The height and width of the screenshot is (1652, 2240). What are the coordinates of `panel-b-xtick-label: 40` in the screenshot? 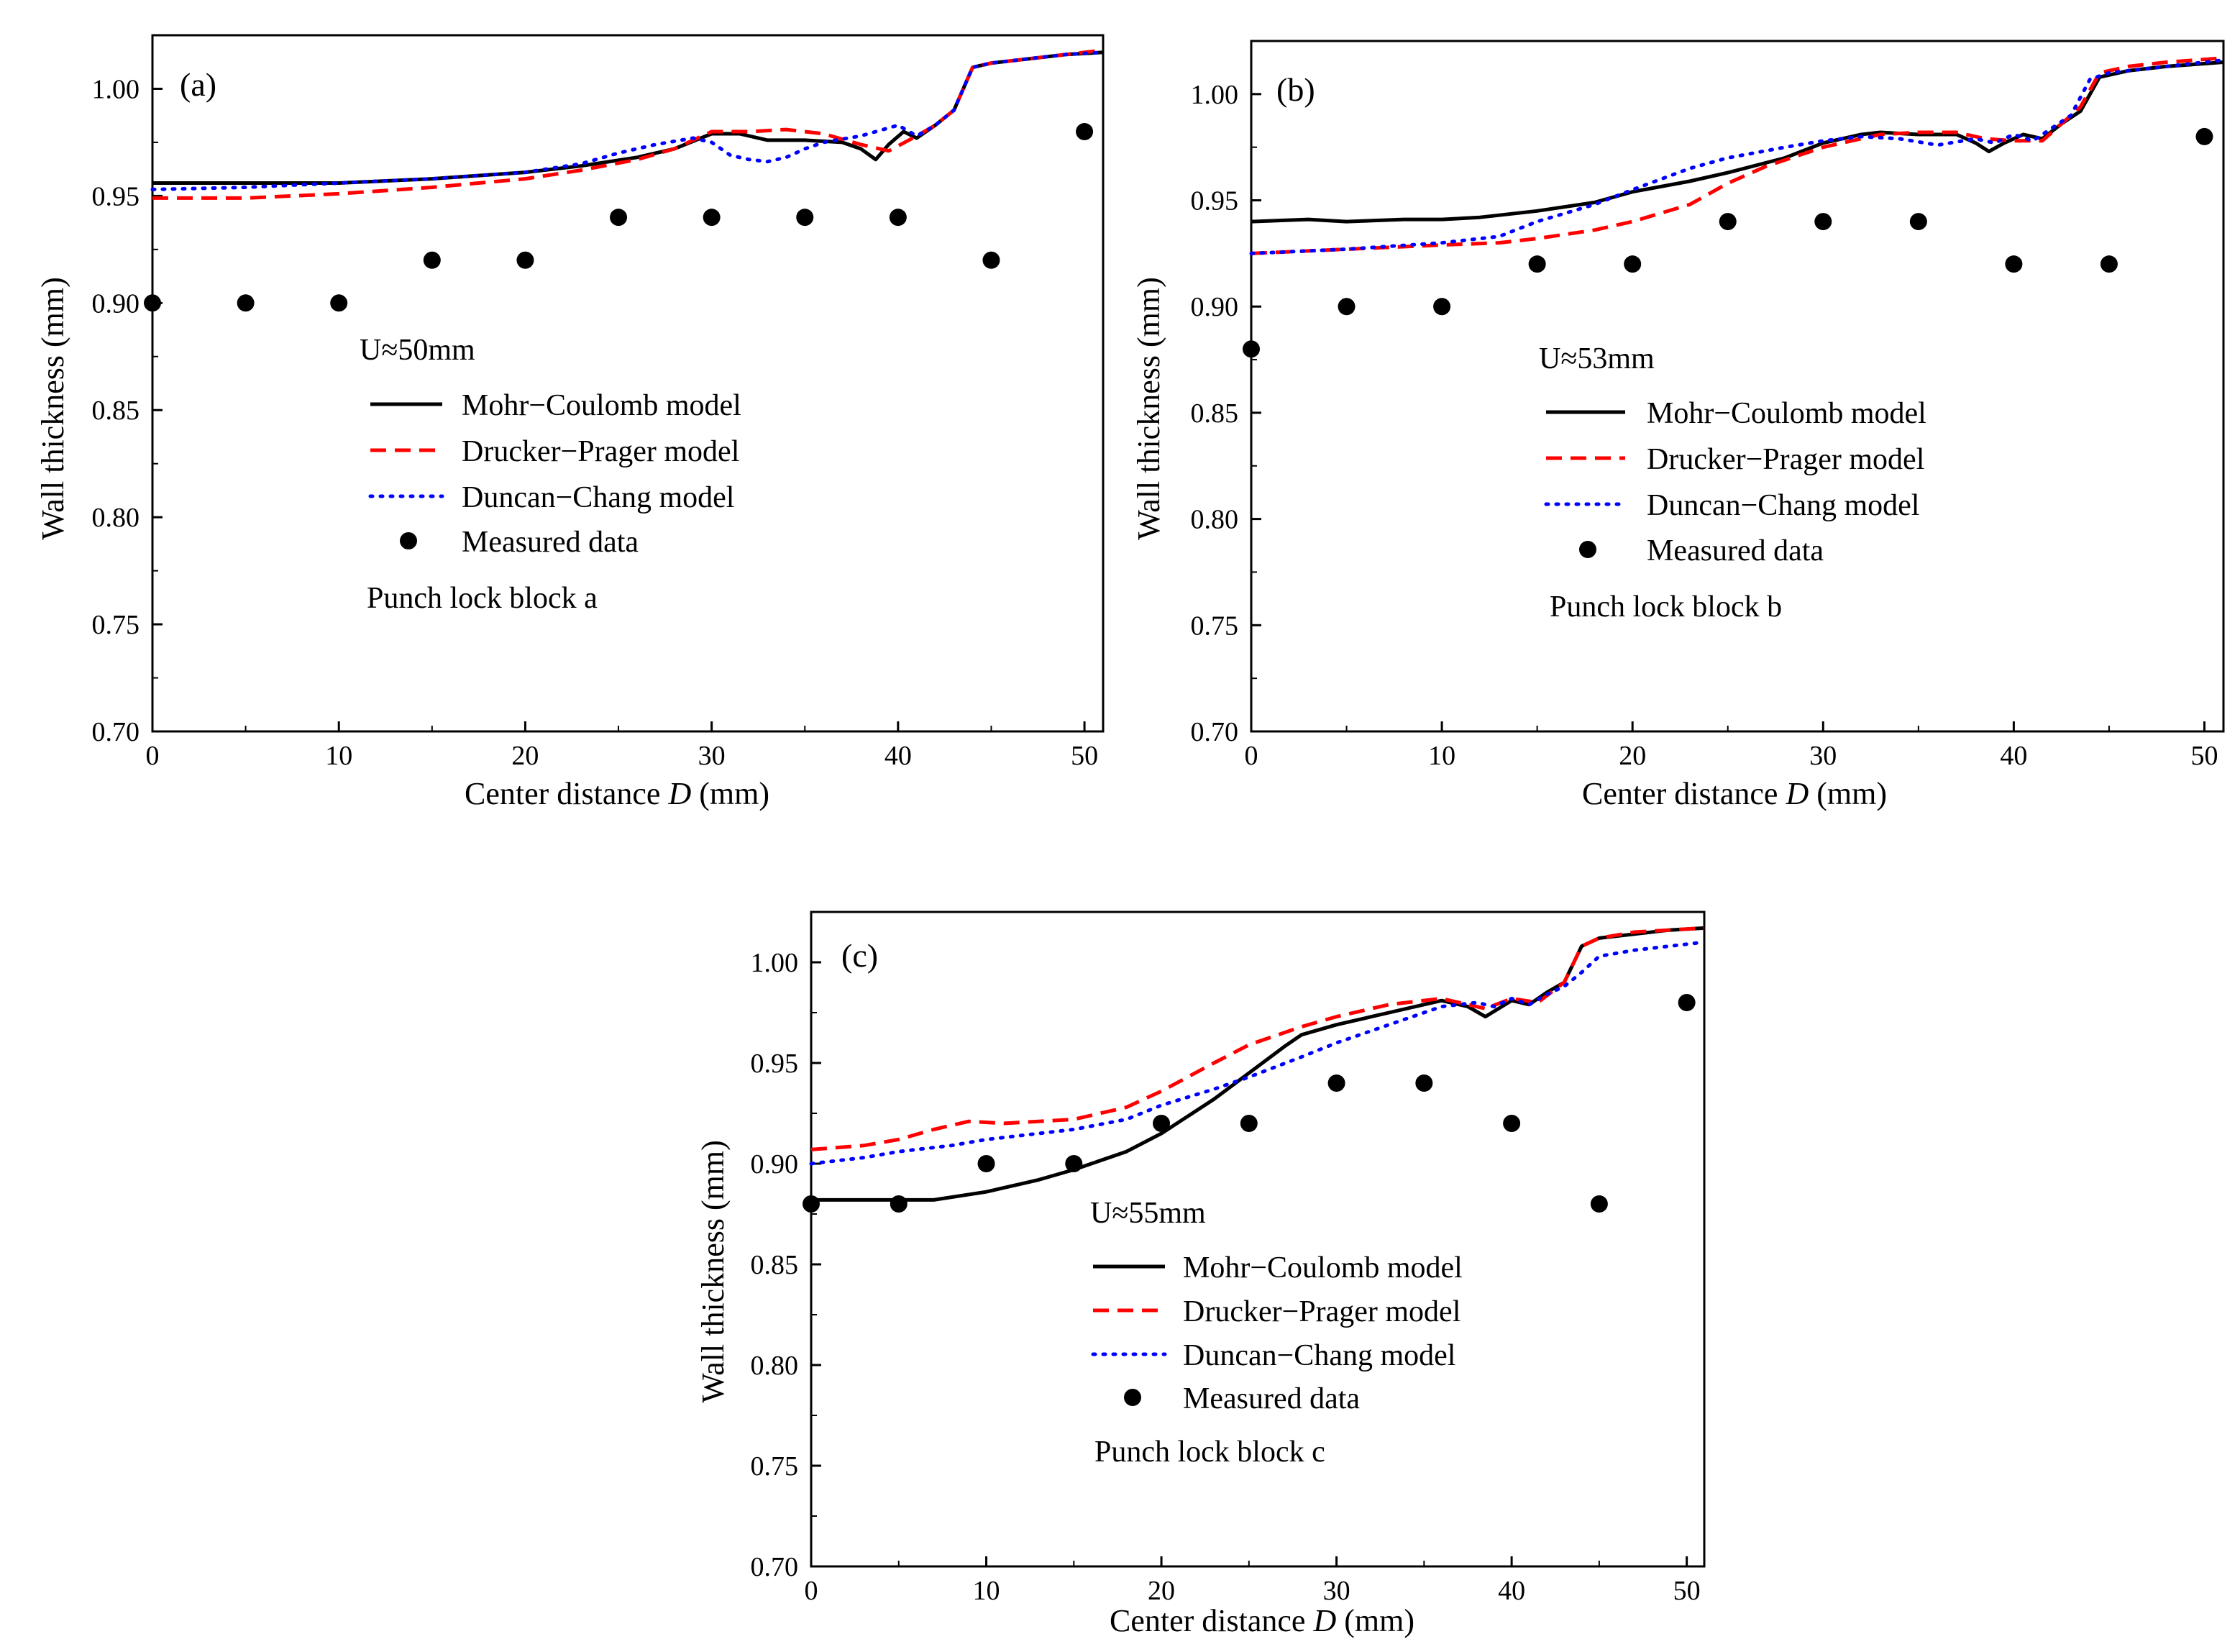 It's located at (2013, 756).